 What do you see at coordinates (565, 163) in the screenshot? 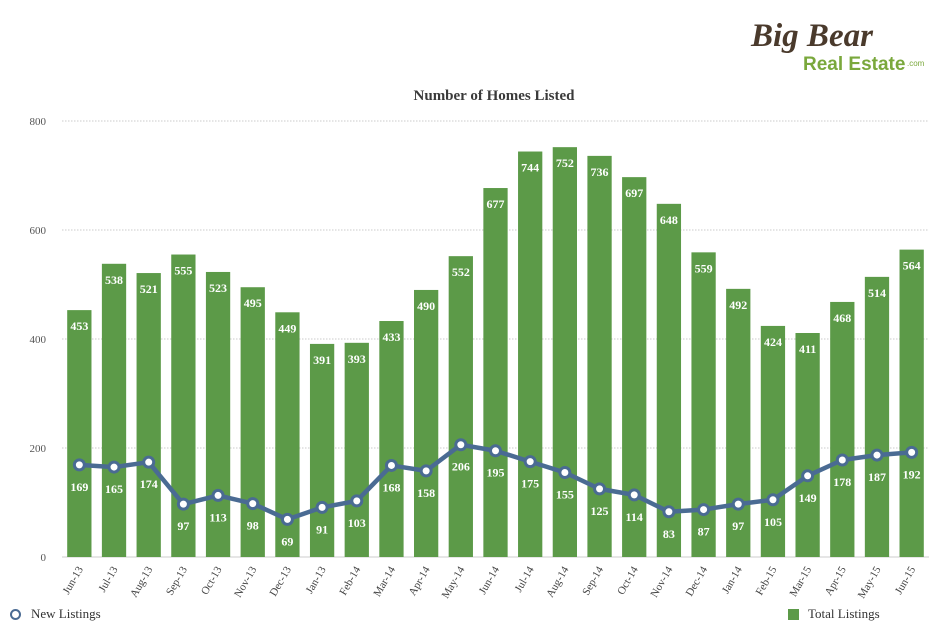
I see `bar-data-label: 752` at bounding box center [565, 163].